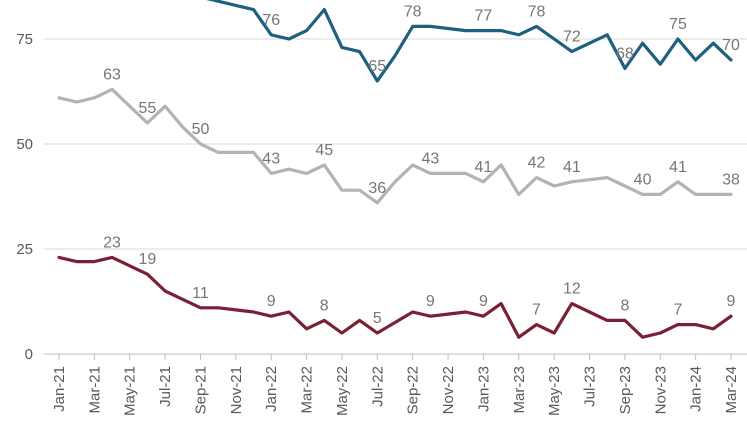  What do you see at coordinates (324, 150) in the screenshot?
I see `data-label: 45` at bounding box center [324, 150].